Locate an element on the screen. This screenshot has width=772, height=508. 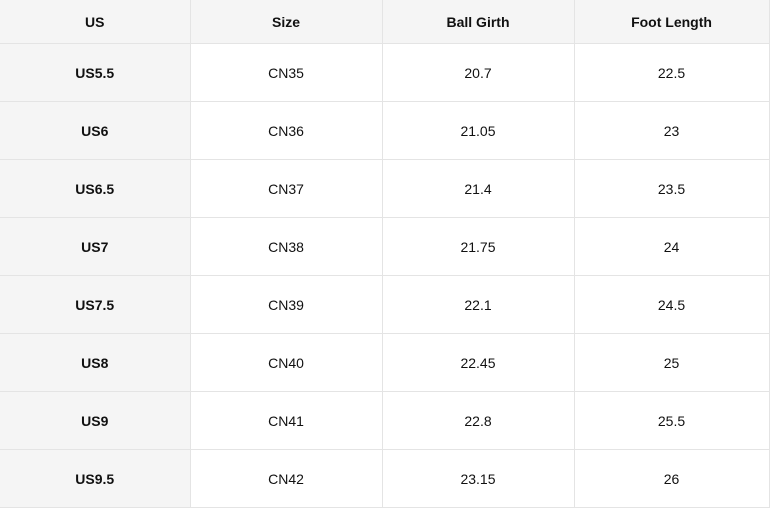
cell-us: US8 is located at coordinates (95, 362).